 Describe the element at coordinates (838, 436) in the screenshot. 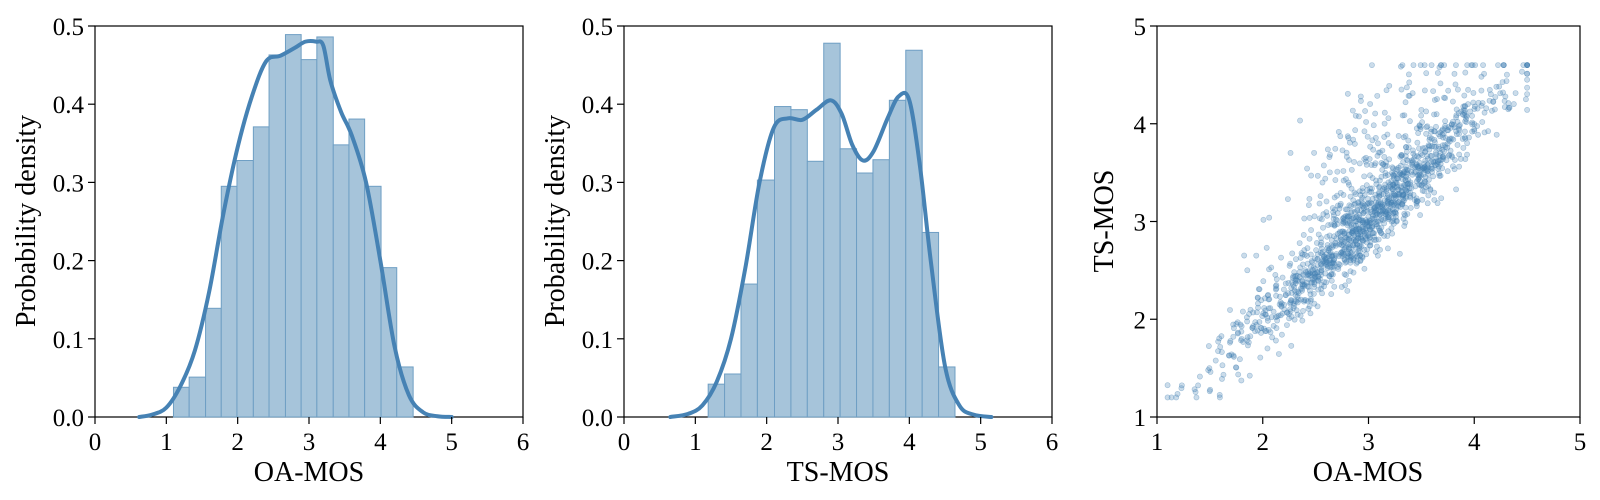

I see `x-axis-ticks: 0 1 2 3 4 5 6` at that location.